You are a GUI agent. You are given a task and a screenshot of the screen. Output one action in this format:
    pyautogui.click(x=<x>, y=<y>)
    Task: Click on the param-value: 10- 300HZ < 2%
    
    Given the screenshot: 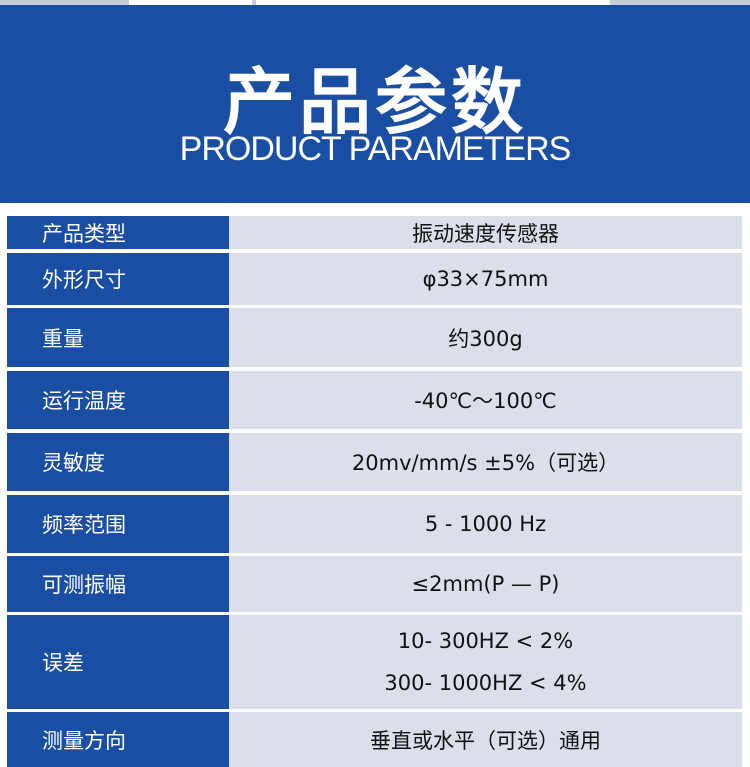 What is the action you would take?
    pyautogui.click(x=485, y=641)
    